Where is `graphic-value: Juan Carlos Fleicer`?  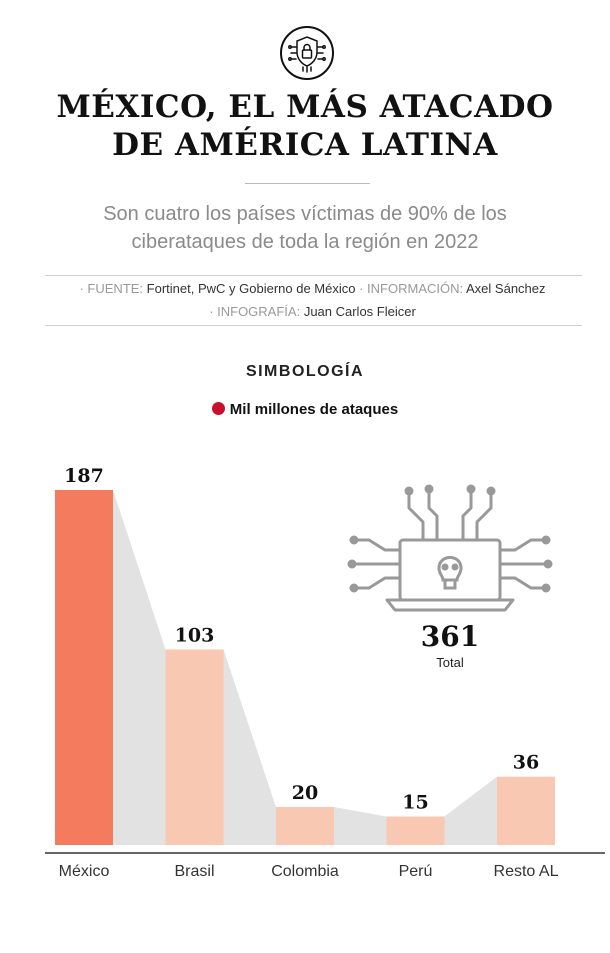
graphic-value: Juan Carlos Fleicer is located at coordinates (359, 311).